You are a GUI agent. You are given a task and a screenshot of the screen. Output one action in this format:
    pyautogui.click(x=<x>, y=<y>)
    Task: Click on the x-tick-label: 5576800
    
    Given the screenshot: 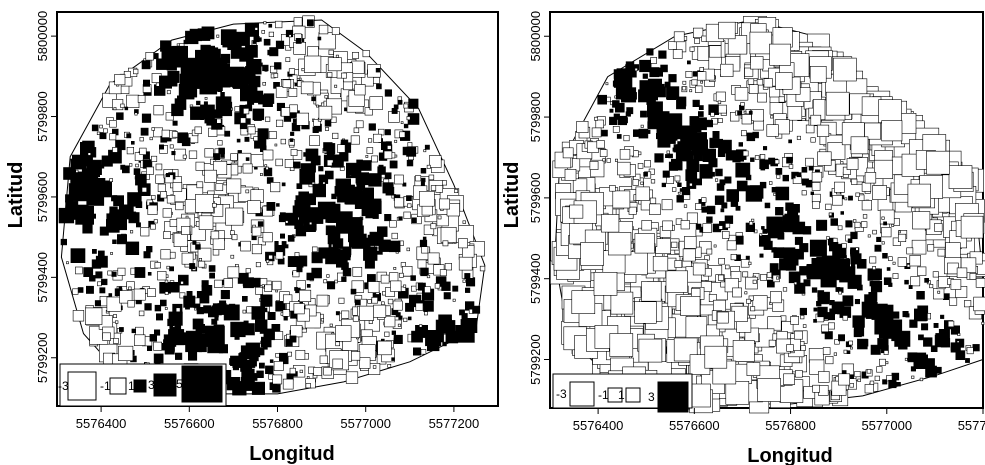 What is the action you would take?
    pyautogui.click(x=790, y=425)
    